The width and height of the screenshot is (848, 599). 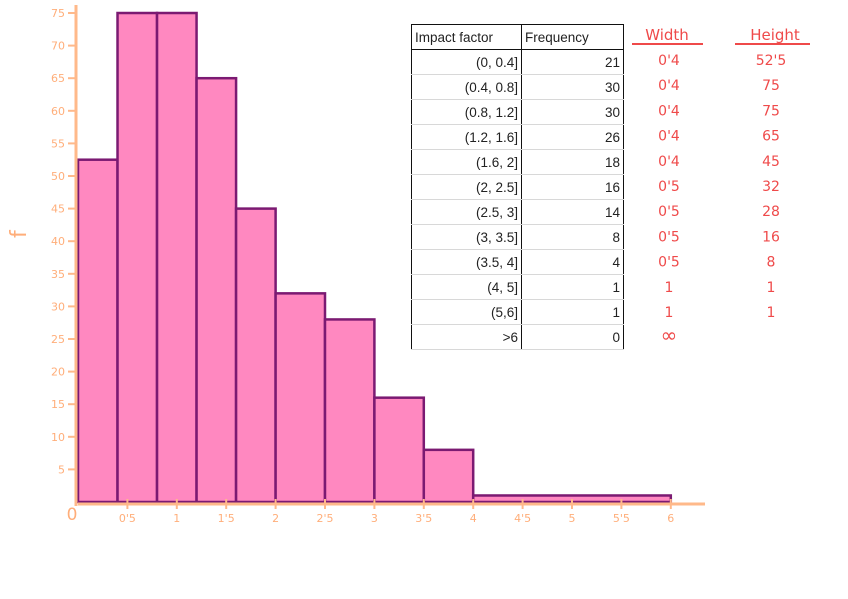 What do you see at coordinates (670, 518) in the screenshot?
I see `x-tick-label: 6` at bounding box center [670, 518].